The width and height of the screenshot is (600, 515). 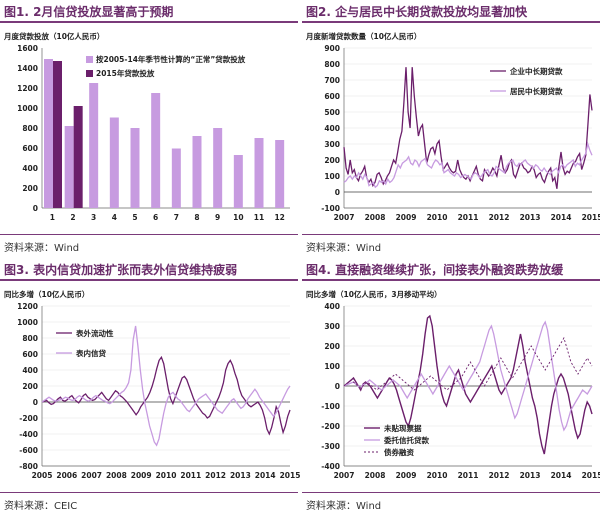 I want to click on x-tick-label: 11, so click(x=259, y=217).